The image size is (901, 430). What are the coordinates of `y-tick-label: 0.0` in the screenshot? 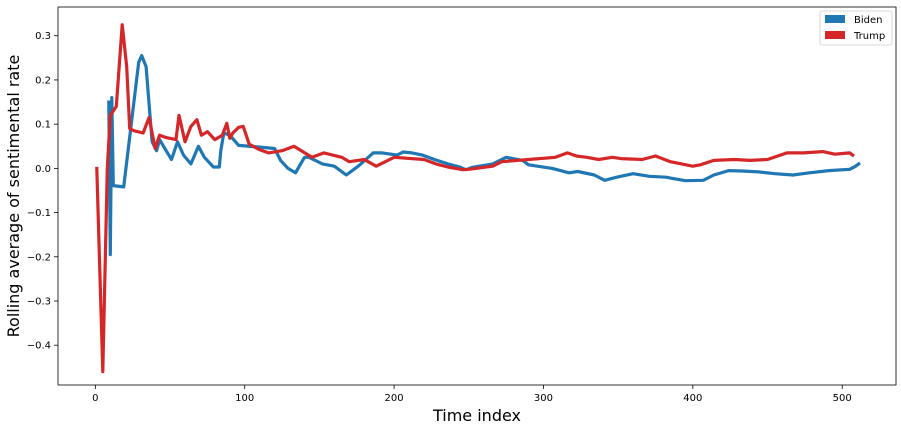 It's located at (43, 169).